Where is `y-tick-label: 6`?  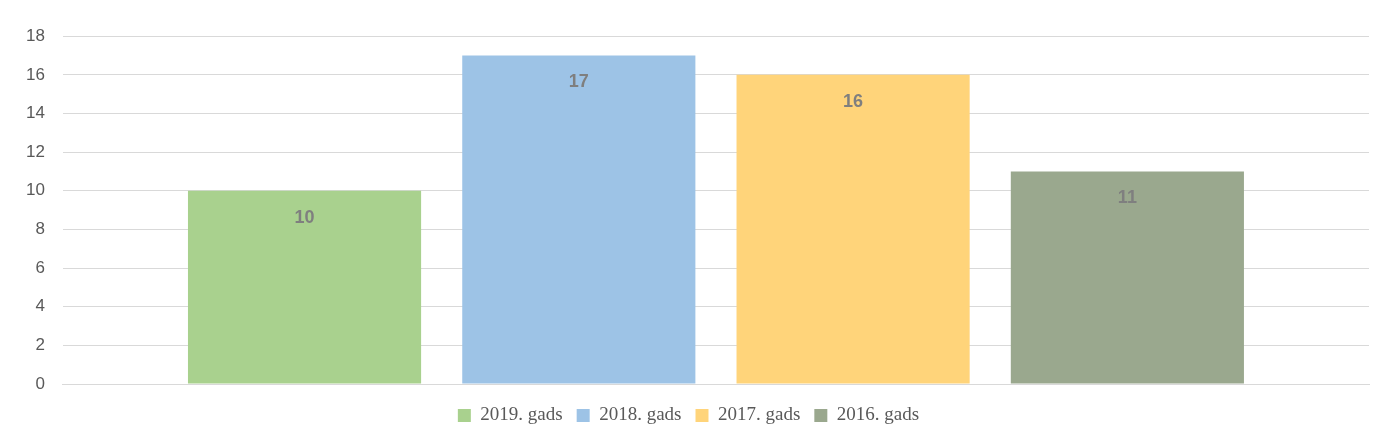
y-tick-label: 6 is located at coordinates (40, 267).